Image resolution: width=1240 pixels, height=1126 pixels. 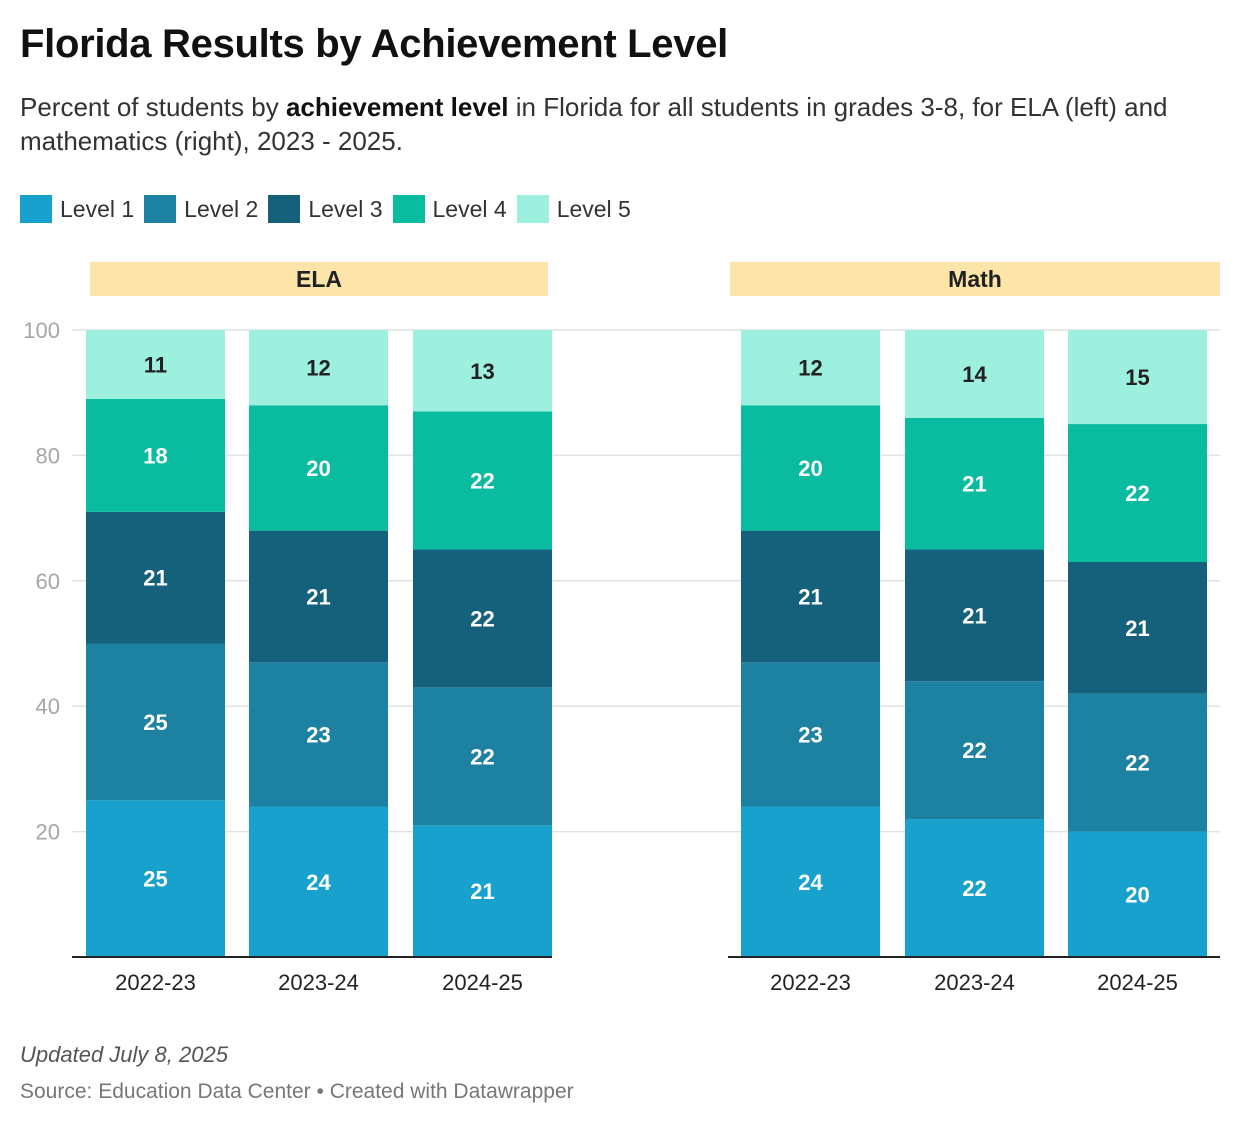 I want to click on facet-header-math: Math, so click(x=975, y=279).